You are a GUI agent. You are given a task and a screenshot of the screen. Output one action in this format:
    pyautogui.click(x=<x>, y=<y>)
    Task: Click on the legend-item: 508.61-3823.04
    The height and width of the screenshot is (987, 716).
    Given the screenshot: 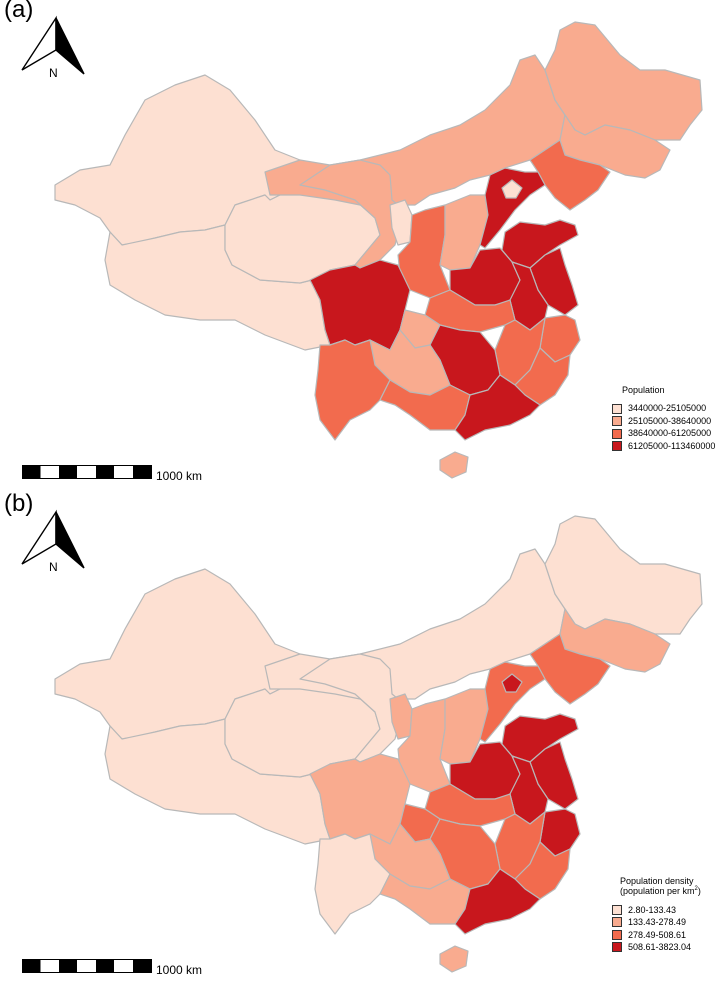 What is the action you would take?
    pyautogui.click(x=656, y=947)
    